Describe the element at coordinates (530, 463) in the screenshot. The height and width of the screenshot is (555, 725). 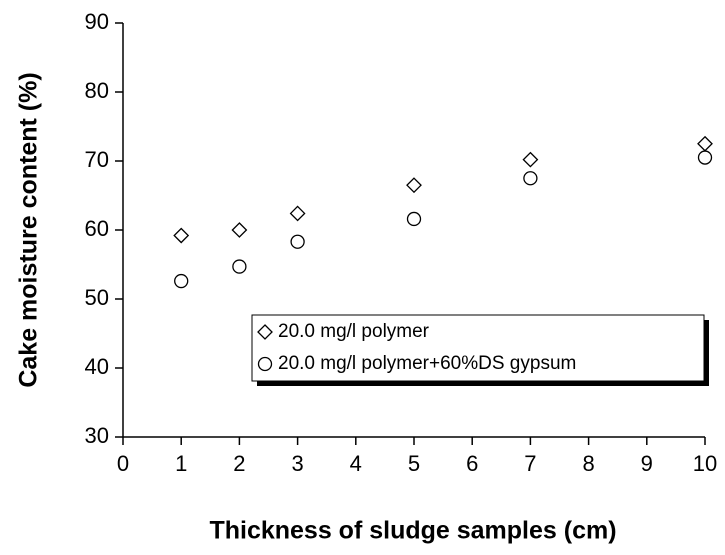
I see `x-tick-label: 7` at that location.